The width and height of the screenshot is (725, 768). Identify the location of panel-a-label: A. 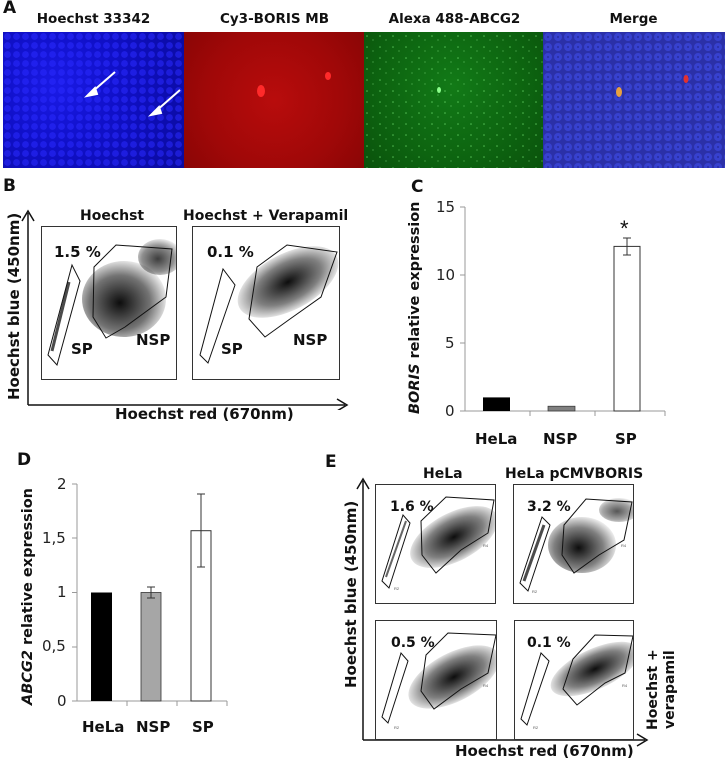
(10, 9).